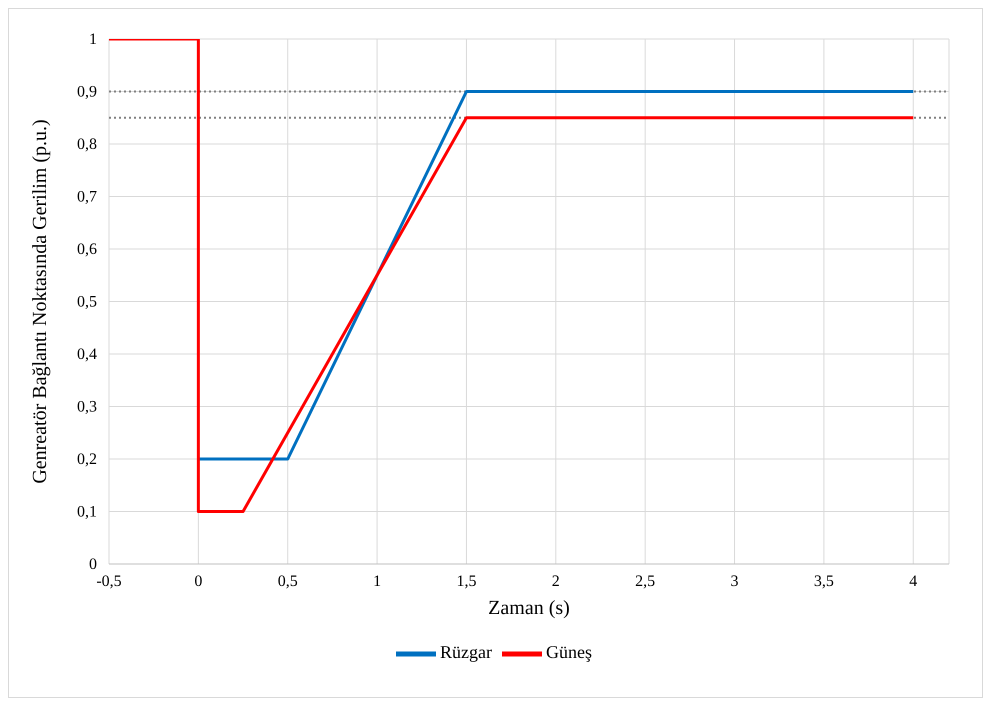 Image resolution: width=991 pixels, height=706 pixels. What do you see at coordinates (913, 581) in the screenshot?
I see `x-tick-label: 4` at bounding box center [913, 581].